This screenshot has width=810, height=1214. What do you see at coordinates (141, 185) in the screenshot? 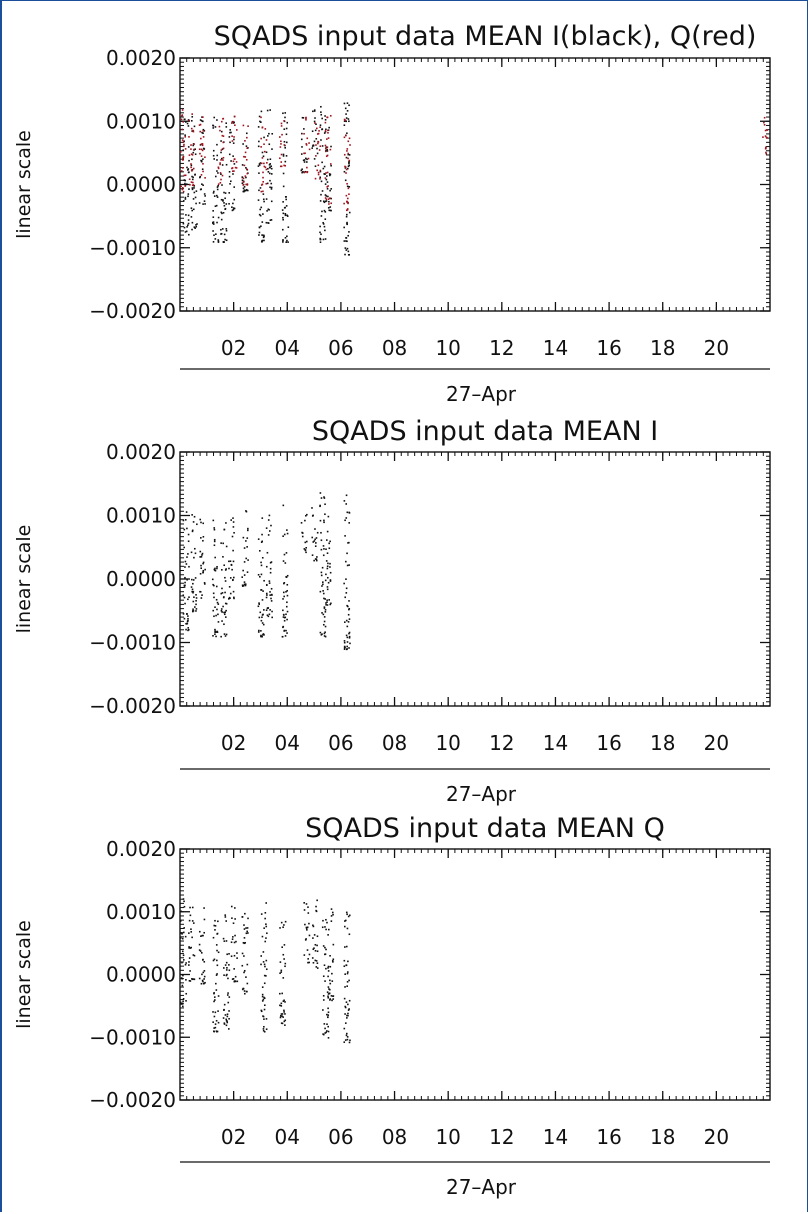
I see `y-tick-label: 0.0000` at bounding box center [141, 185].